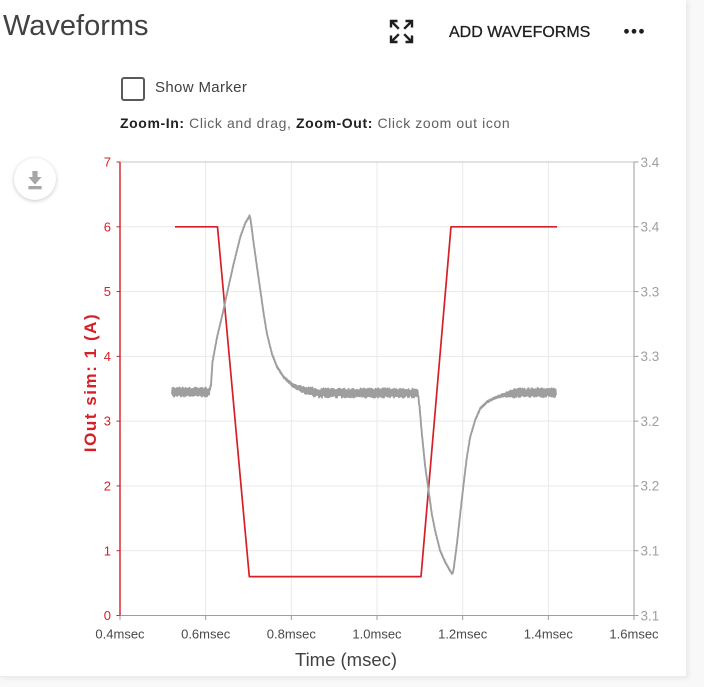  What do you see at coordinates (107, 486) in the screenshot?
I see `svg-text: 2` at bounding box center [107, 486].